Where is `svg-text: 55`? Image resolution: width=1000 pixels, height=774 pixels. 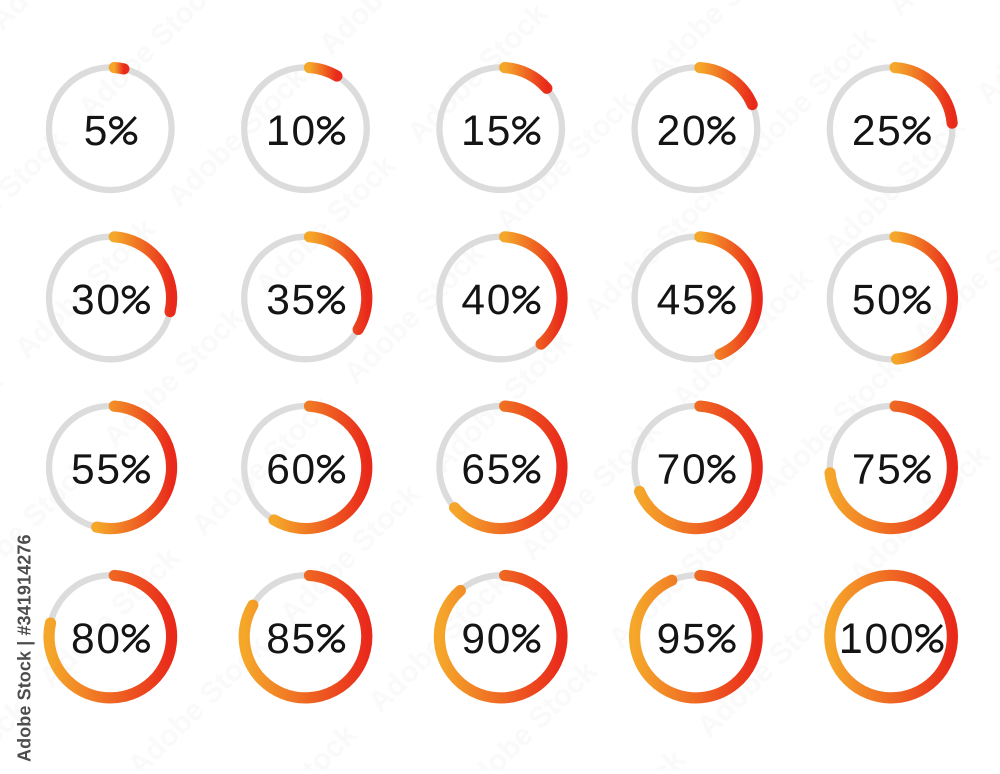 svg-text: 55 is located at coordinates (96, 470).